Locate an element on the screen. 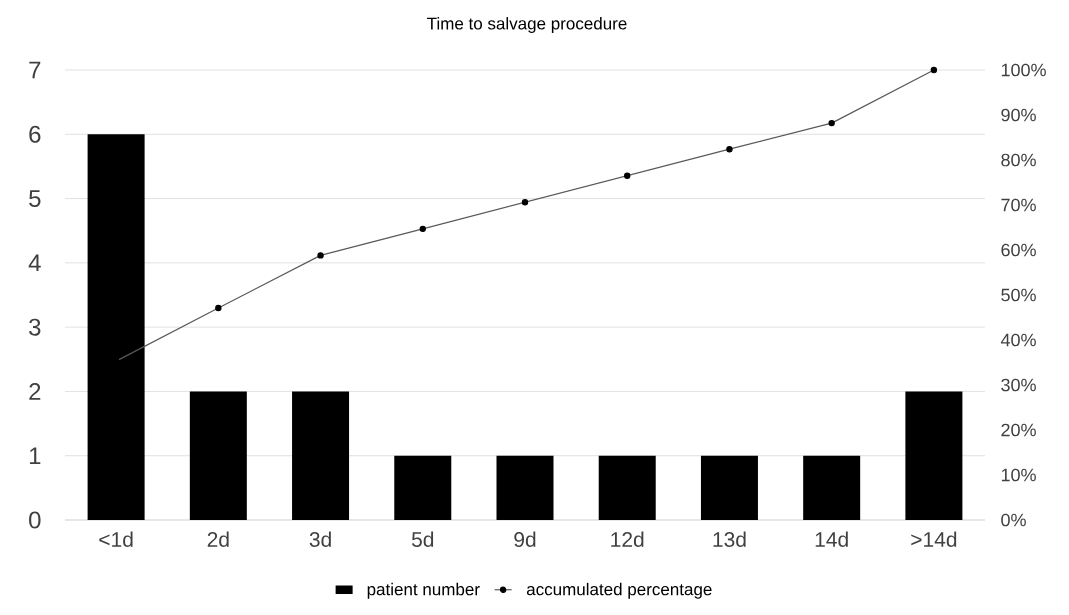 The width and height of the screenshot is (1069, 615). legend-label: patient number is located at coordinates (423, 590).